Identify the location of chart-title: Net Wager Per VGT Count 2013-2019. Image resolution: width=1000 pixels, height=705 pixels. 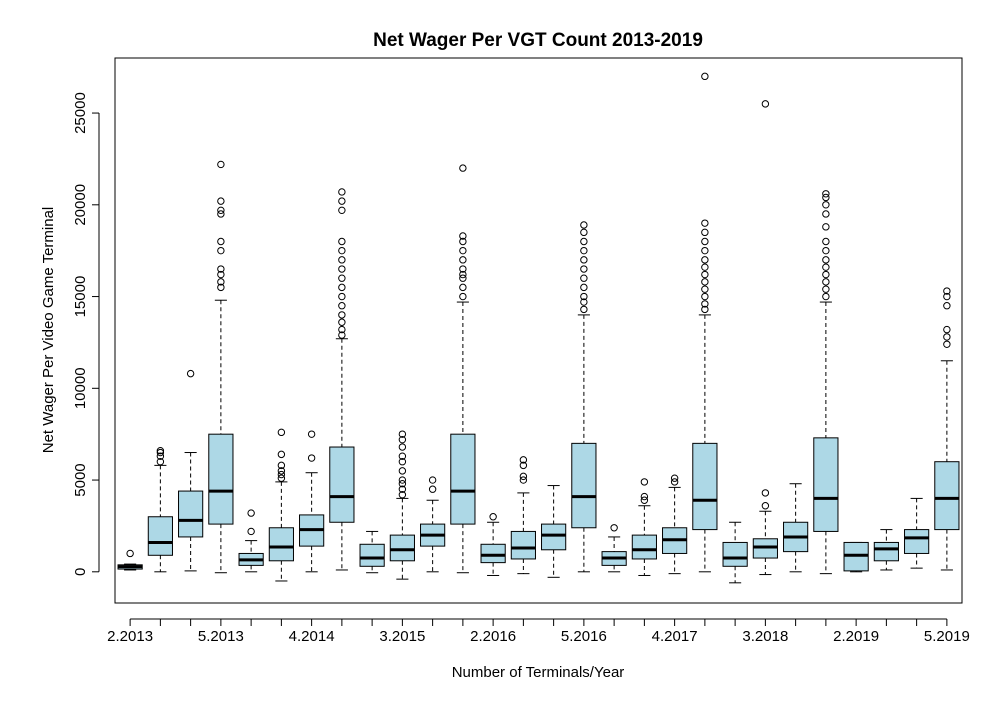
(538, 40).